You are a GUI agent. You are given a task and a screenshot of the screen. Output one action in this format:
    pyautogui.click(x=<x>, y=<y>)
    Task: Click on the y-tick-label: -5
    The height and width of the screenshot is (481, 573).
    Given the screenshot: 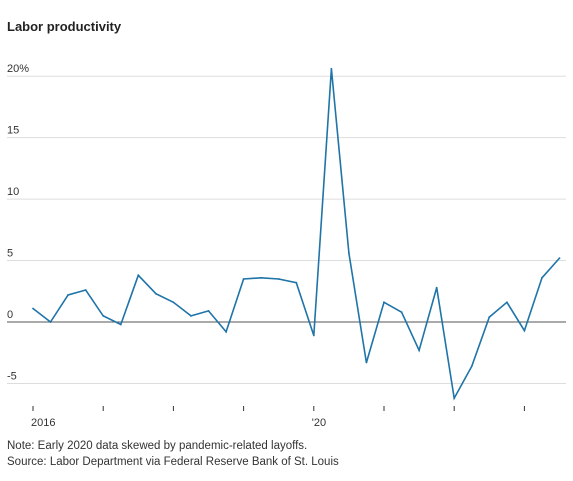 What is the action you would take?
    pyautogui.click(x=12, y=376)
    